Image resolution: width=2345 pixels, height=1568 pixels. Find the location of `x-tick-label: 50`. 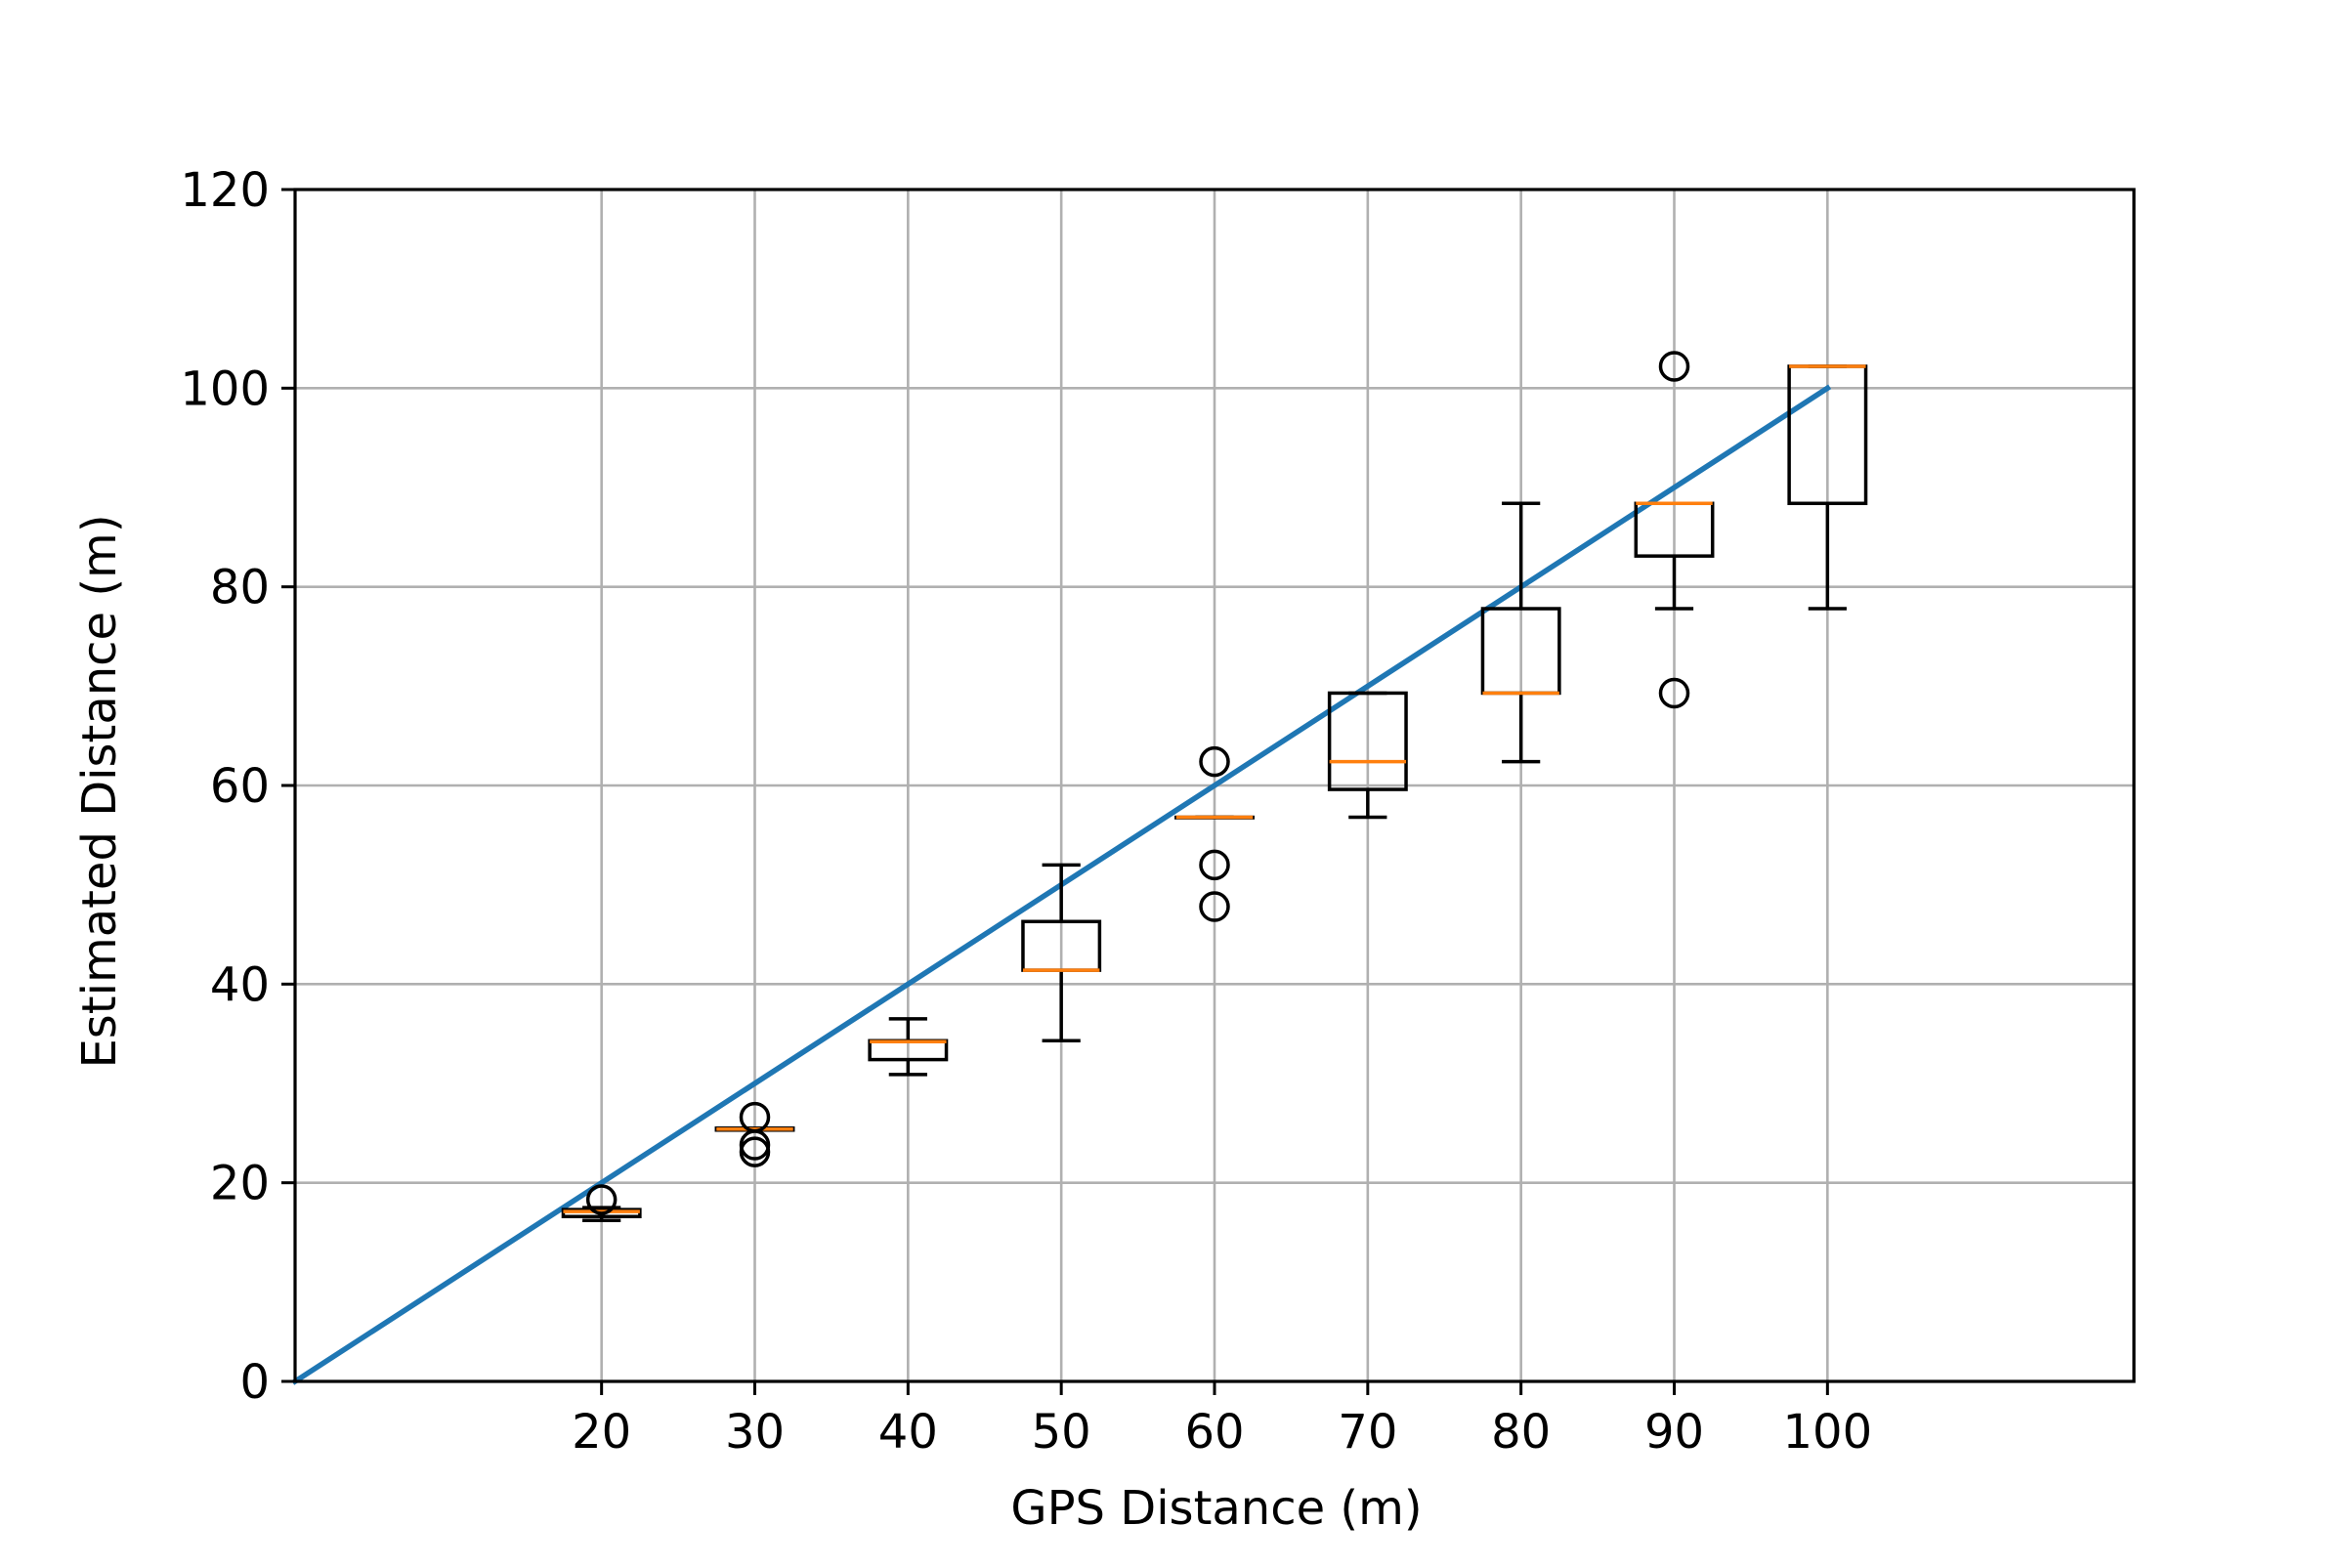

x-tick-label: 50 is located at coordinates (1061, 1432).